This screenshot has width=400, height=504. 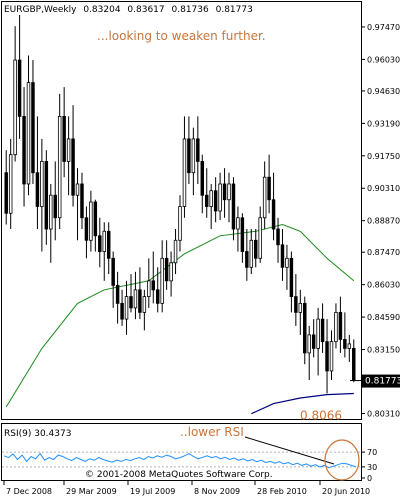 I want to click on ohlc-close: 0.81773, so click(x=234, y=10).